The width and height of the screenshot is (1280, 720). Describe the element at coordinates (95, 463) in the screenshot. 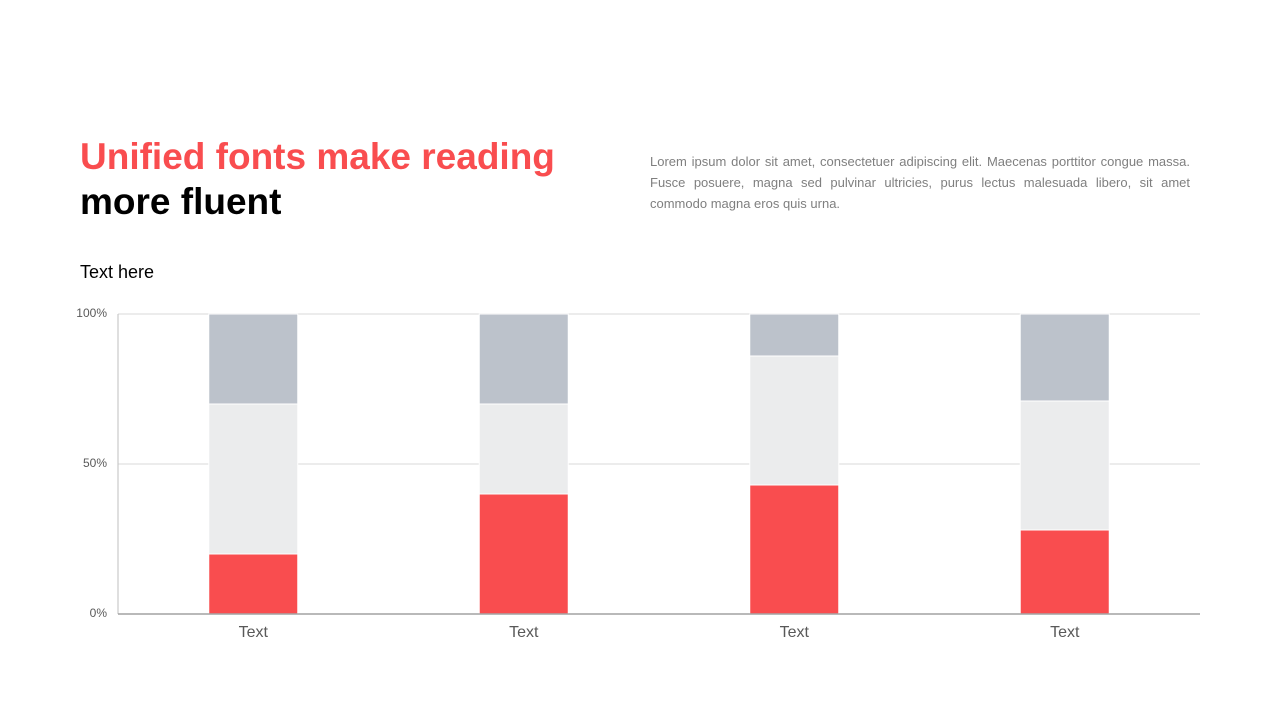

I see `y-tick-label: 50%` at that location.